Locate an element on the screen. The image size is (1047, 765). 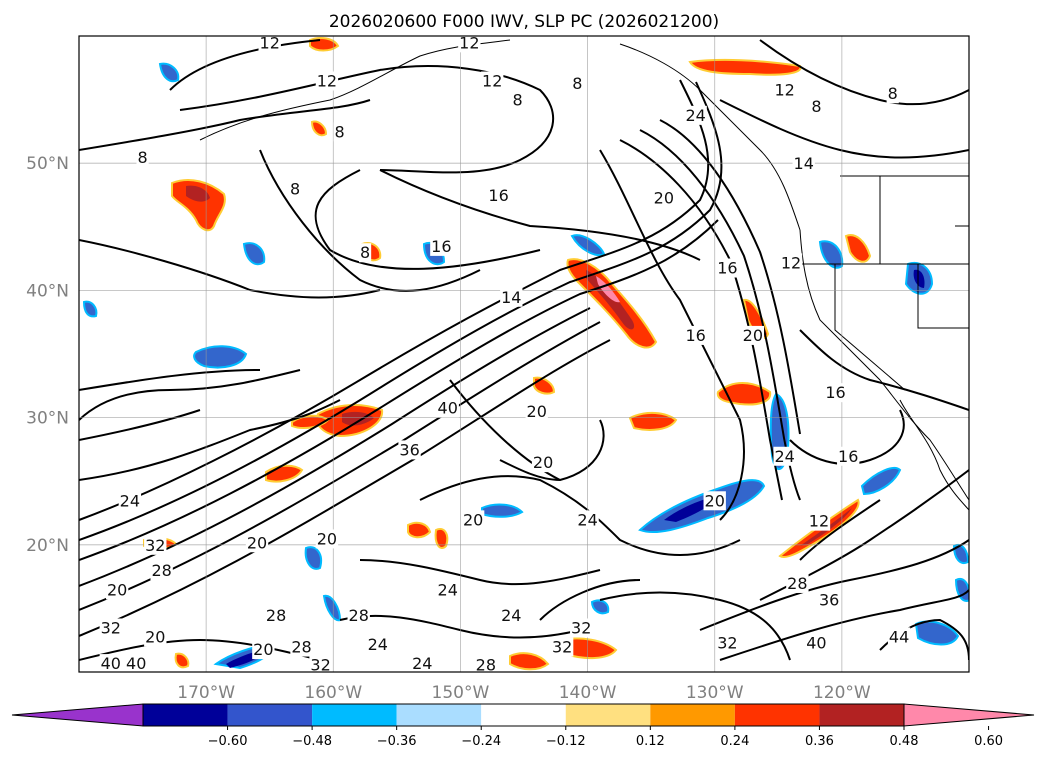
coastline-baja is located at coordinates (934, 455).